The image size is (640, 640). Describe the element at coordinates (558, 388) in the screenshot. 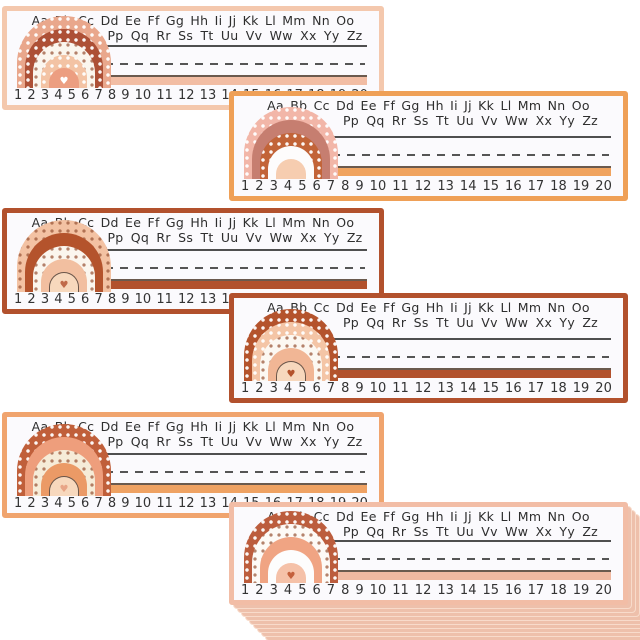

I see `number-label: 18` at that location.